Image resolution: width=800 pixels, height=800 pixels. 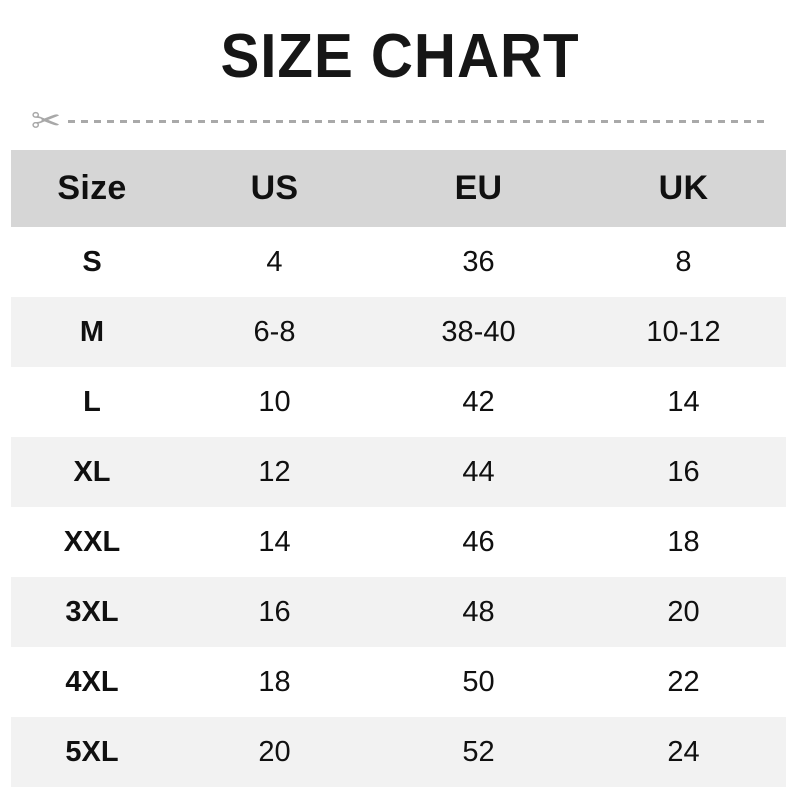 What do you see at coordinates (398, 332) in the screenshot?
I see `table-row: M 6-8 38-40 10-12` at bounding box center [398, 332].